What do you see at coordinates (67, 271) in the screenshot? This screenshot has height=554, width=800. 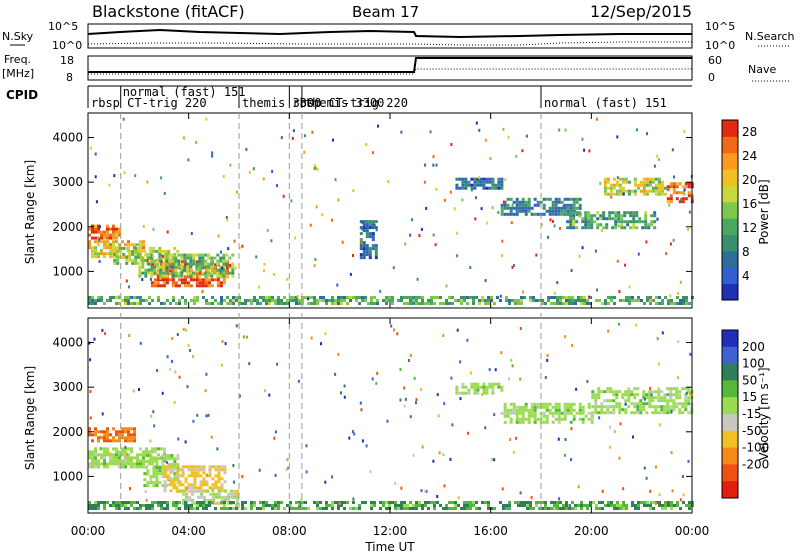 I see `ytick-label: 1000` at bounding box center [67, 271].